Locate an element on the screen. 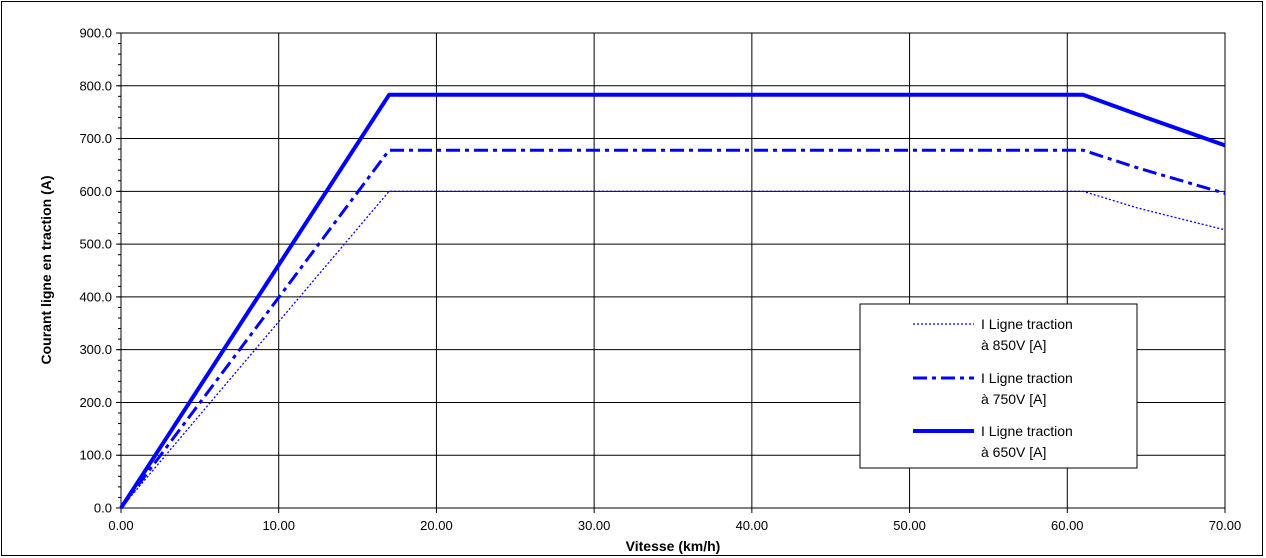  y-tick-label: 300.0 is located at coordinates (95, 349).